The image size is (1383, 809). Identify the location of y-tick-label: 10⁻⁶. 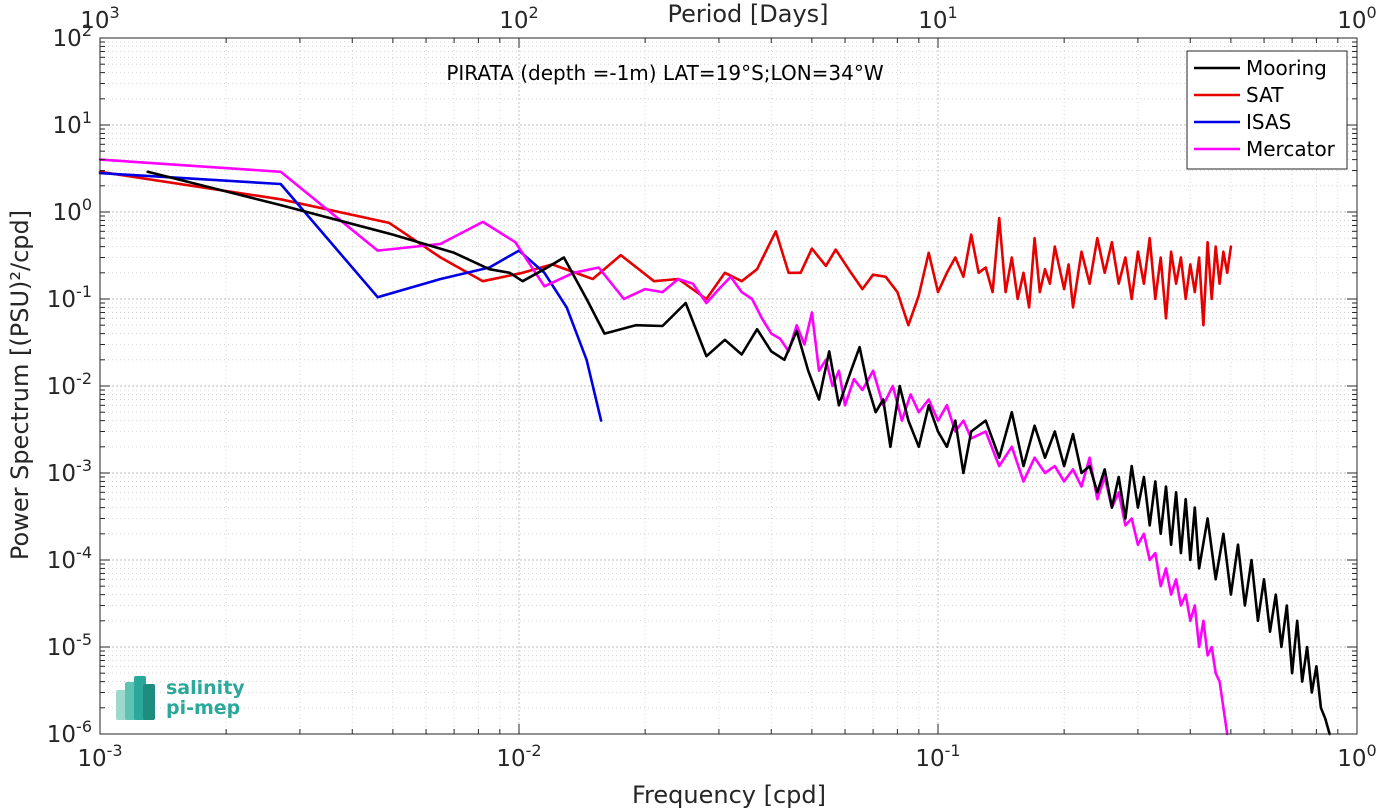
(69, 732).